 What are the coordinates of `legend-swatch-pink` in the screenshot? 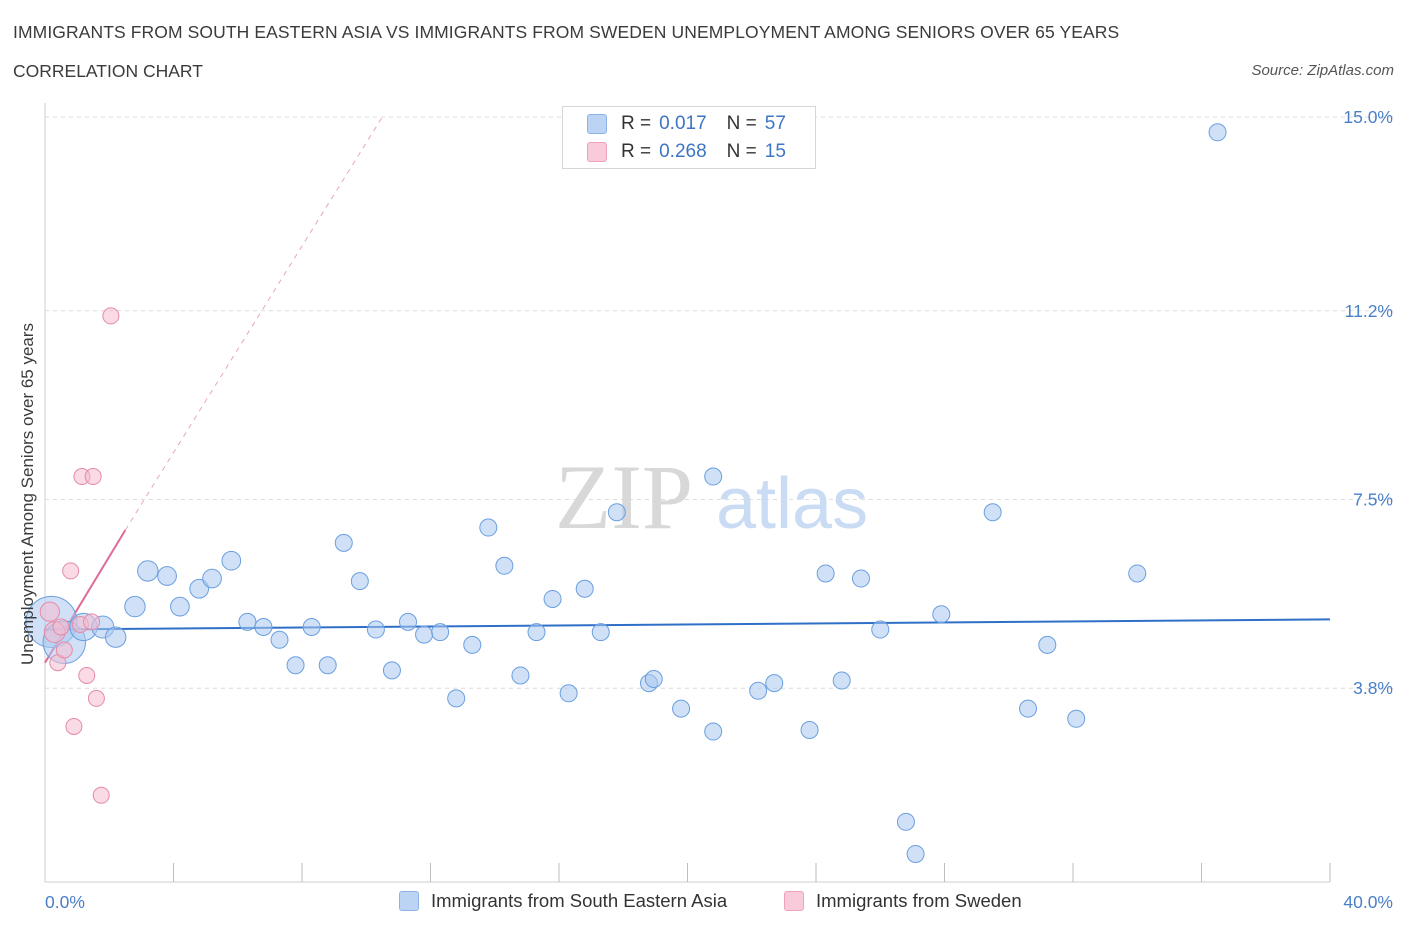 It's located at (597, 152).